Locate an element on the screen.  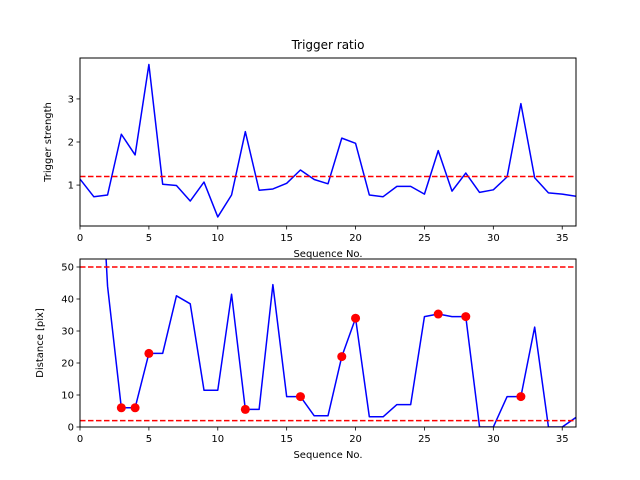
y-tick-label: 2 is located at coordinates (71, 143).